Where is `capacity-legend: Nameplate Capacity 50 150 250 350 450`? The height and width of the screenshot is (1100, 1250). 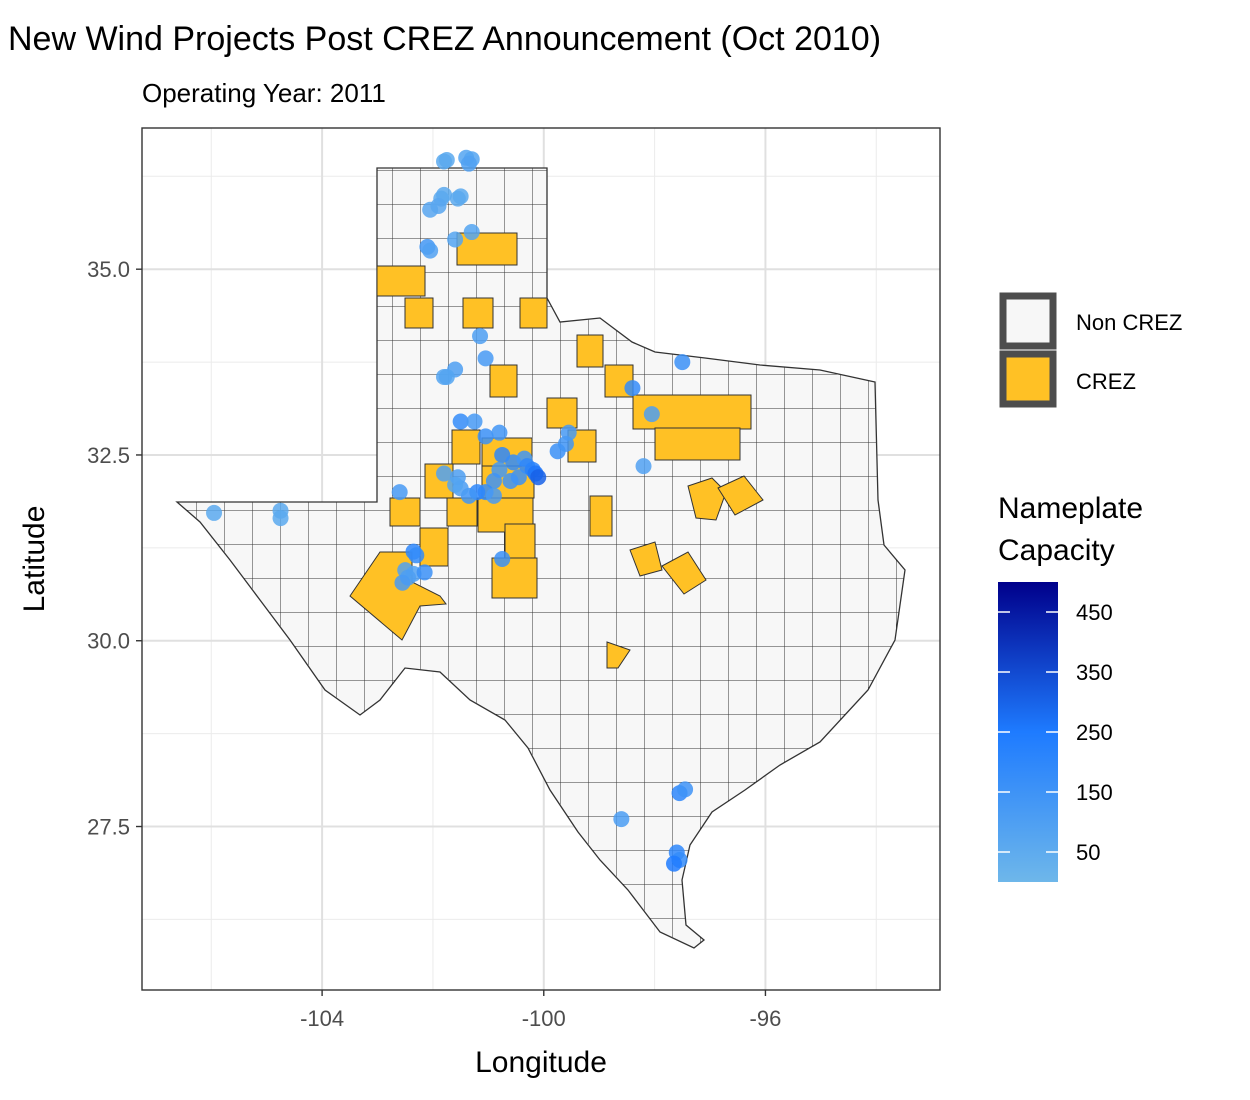 capacity-legend: Nameplate Capacity 50 150 250 350 450 is located at coordinates (1070, 687).